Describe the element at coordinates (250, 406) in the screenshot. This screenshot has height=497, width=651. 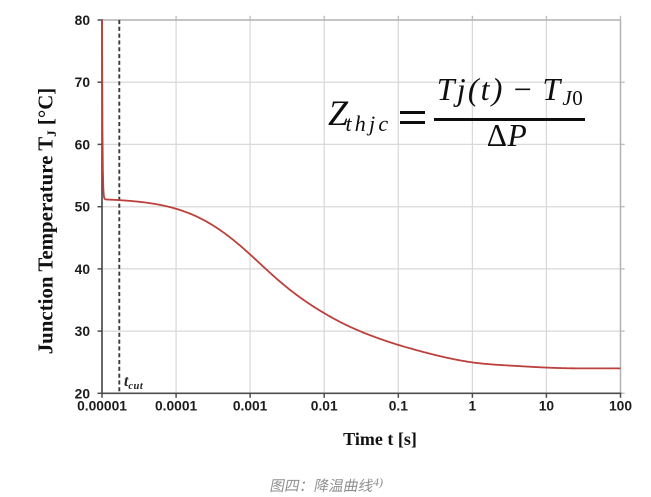
I see `svg-text: 0.001` at that location.